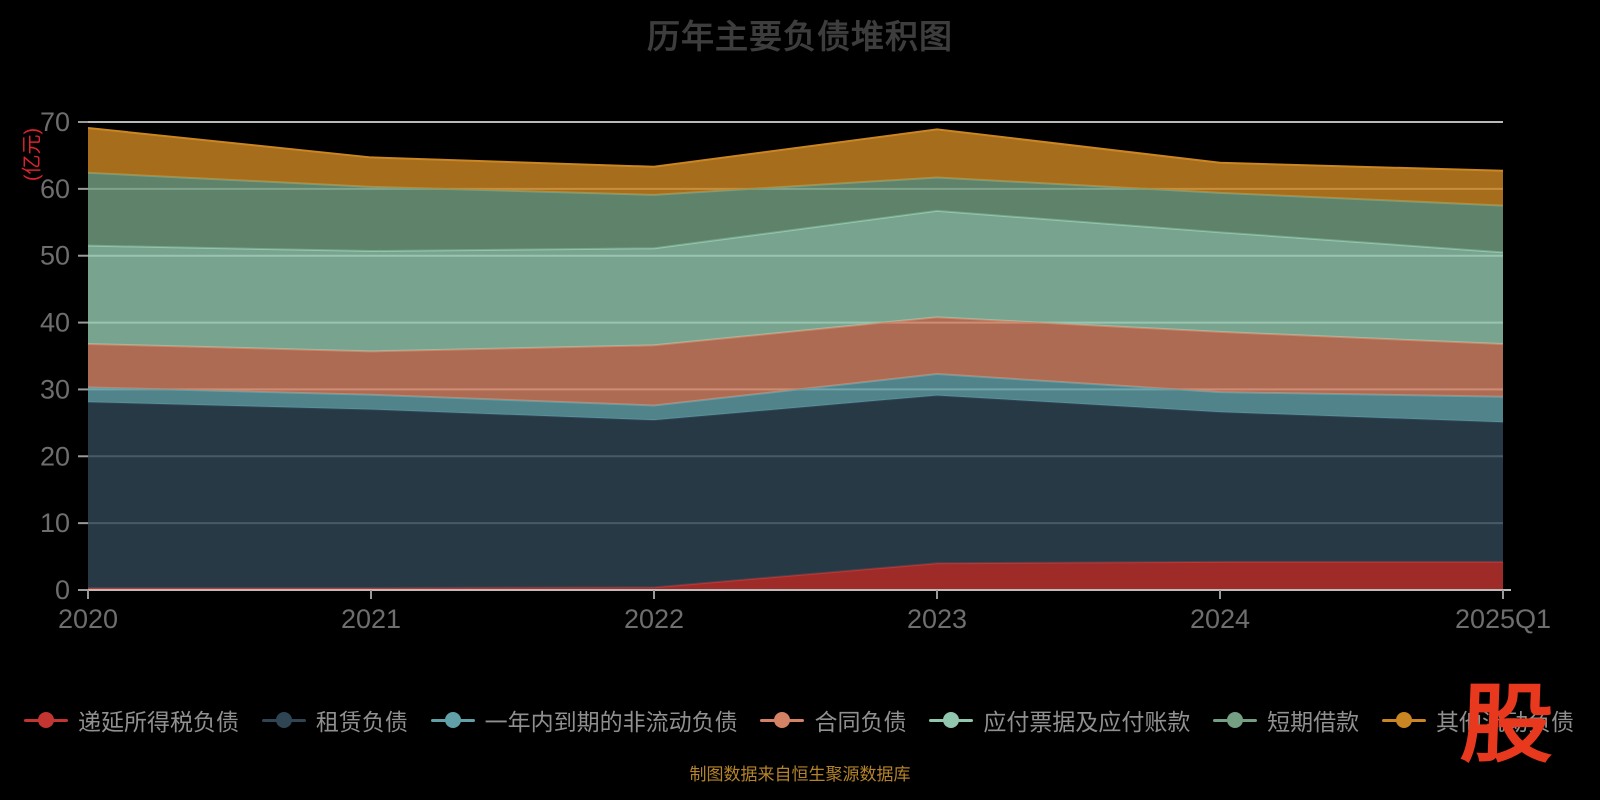 The width and height of the screenshot is (1600, 800). What do you see at coordinates (361, 722) in the screenshot?
I see `legend-item-label: 租赁负债` at bounding box center [361, 722].